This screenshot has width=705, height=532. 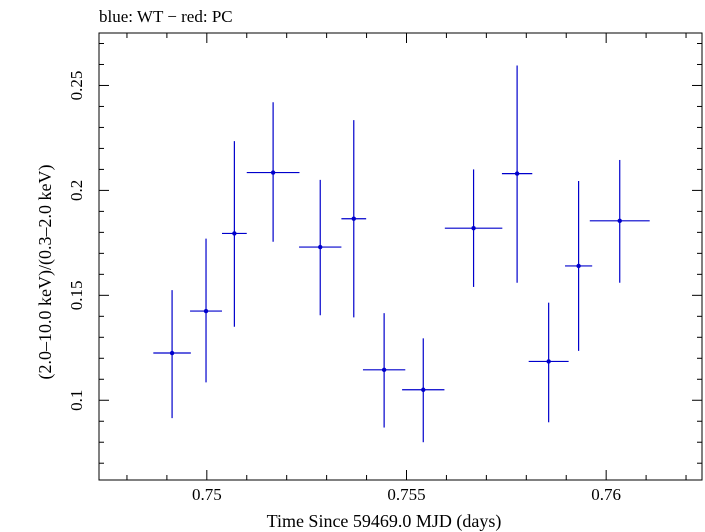 What do you see at coordinates (166, 16) in the screenshot?
I see `chart-title: blue: WT − red: PC` at bounding box center [166, 16].